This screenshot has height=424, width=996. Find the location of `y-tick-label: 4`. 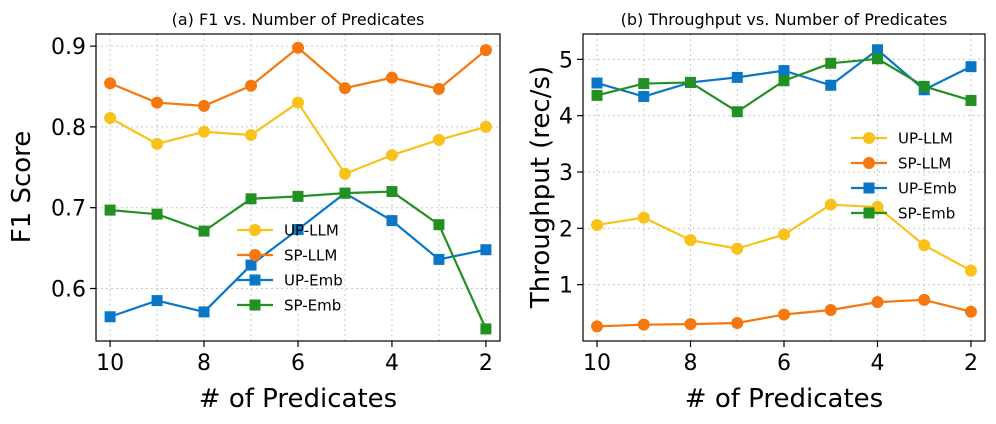

y-tick-label: 4 is located at coordinates (566, 117).